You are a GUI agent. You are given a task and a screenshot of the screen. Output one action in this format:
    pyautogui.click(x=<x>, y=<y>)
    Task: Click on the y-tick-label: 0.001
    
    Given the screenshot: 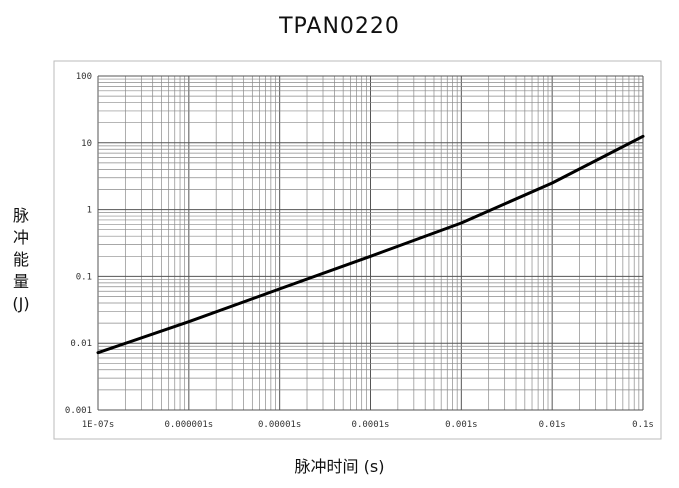 What is the action you would take?
    pyautogui.click(x=78, y=411)
    